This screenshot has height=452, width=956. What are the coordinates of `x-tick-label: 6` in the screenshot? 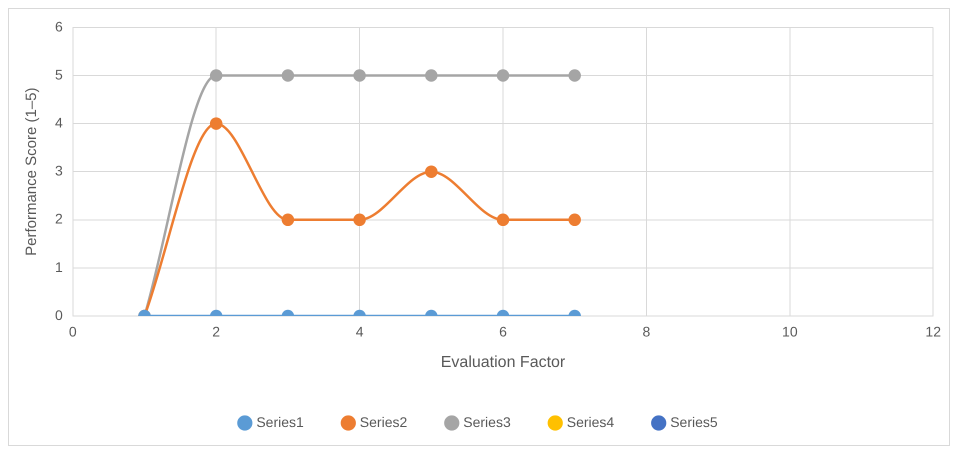 It's located at (503, 331).